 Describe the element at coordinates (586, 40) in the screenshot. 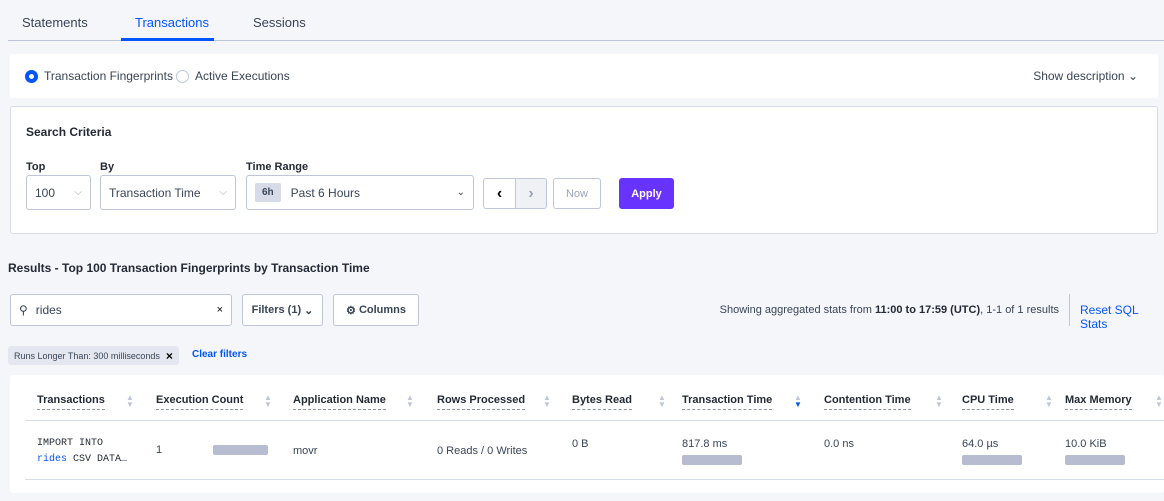

I see `tab-divider` at that location.